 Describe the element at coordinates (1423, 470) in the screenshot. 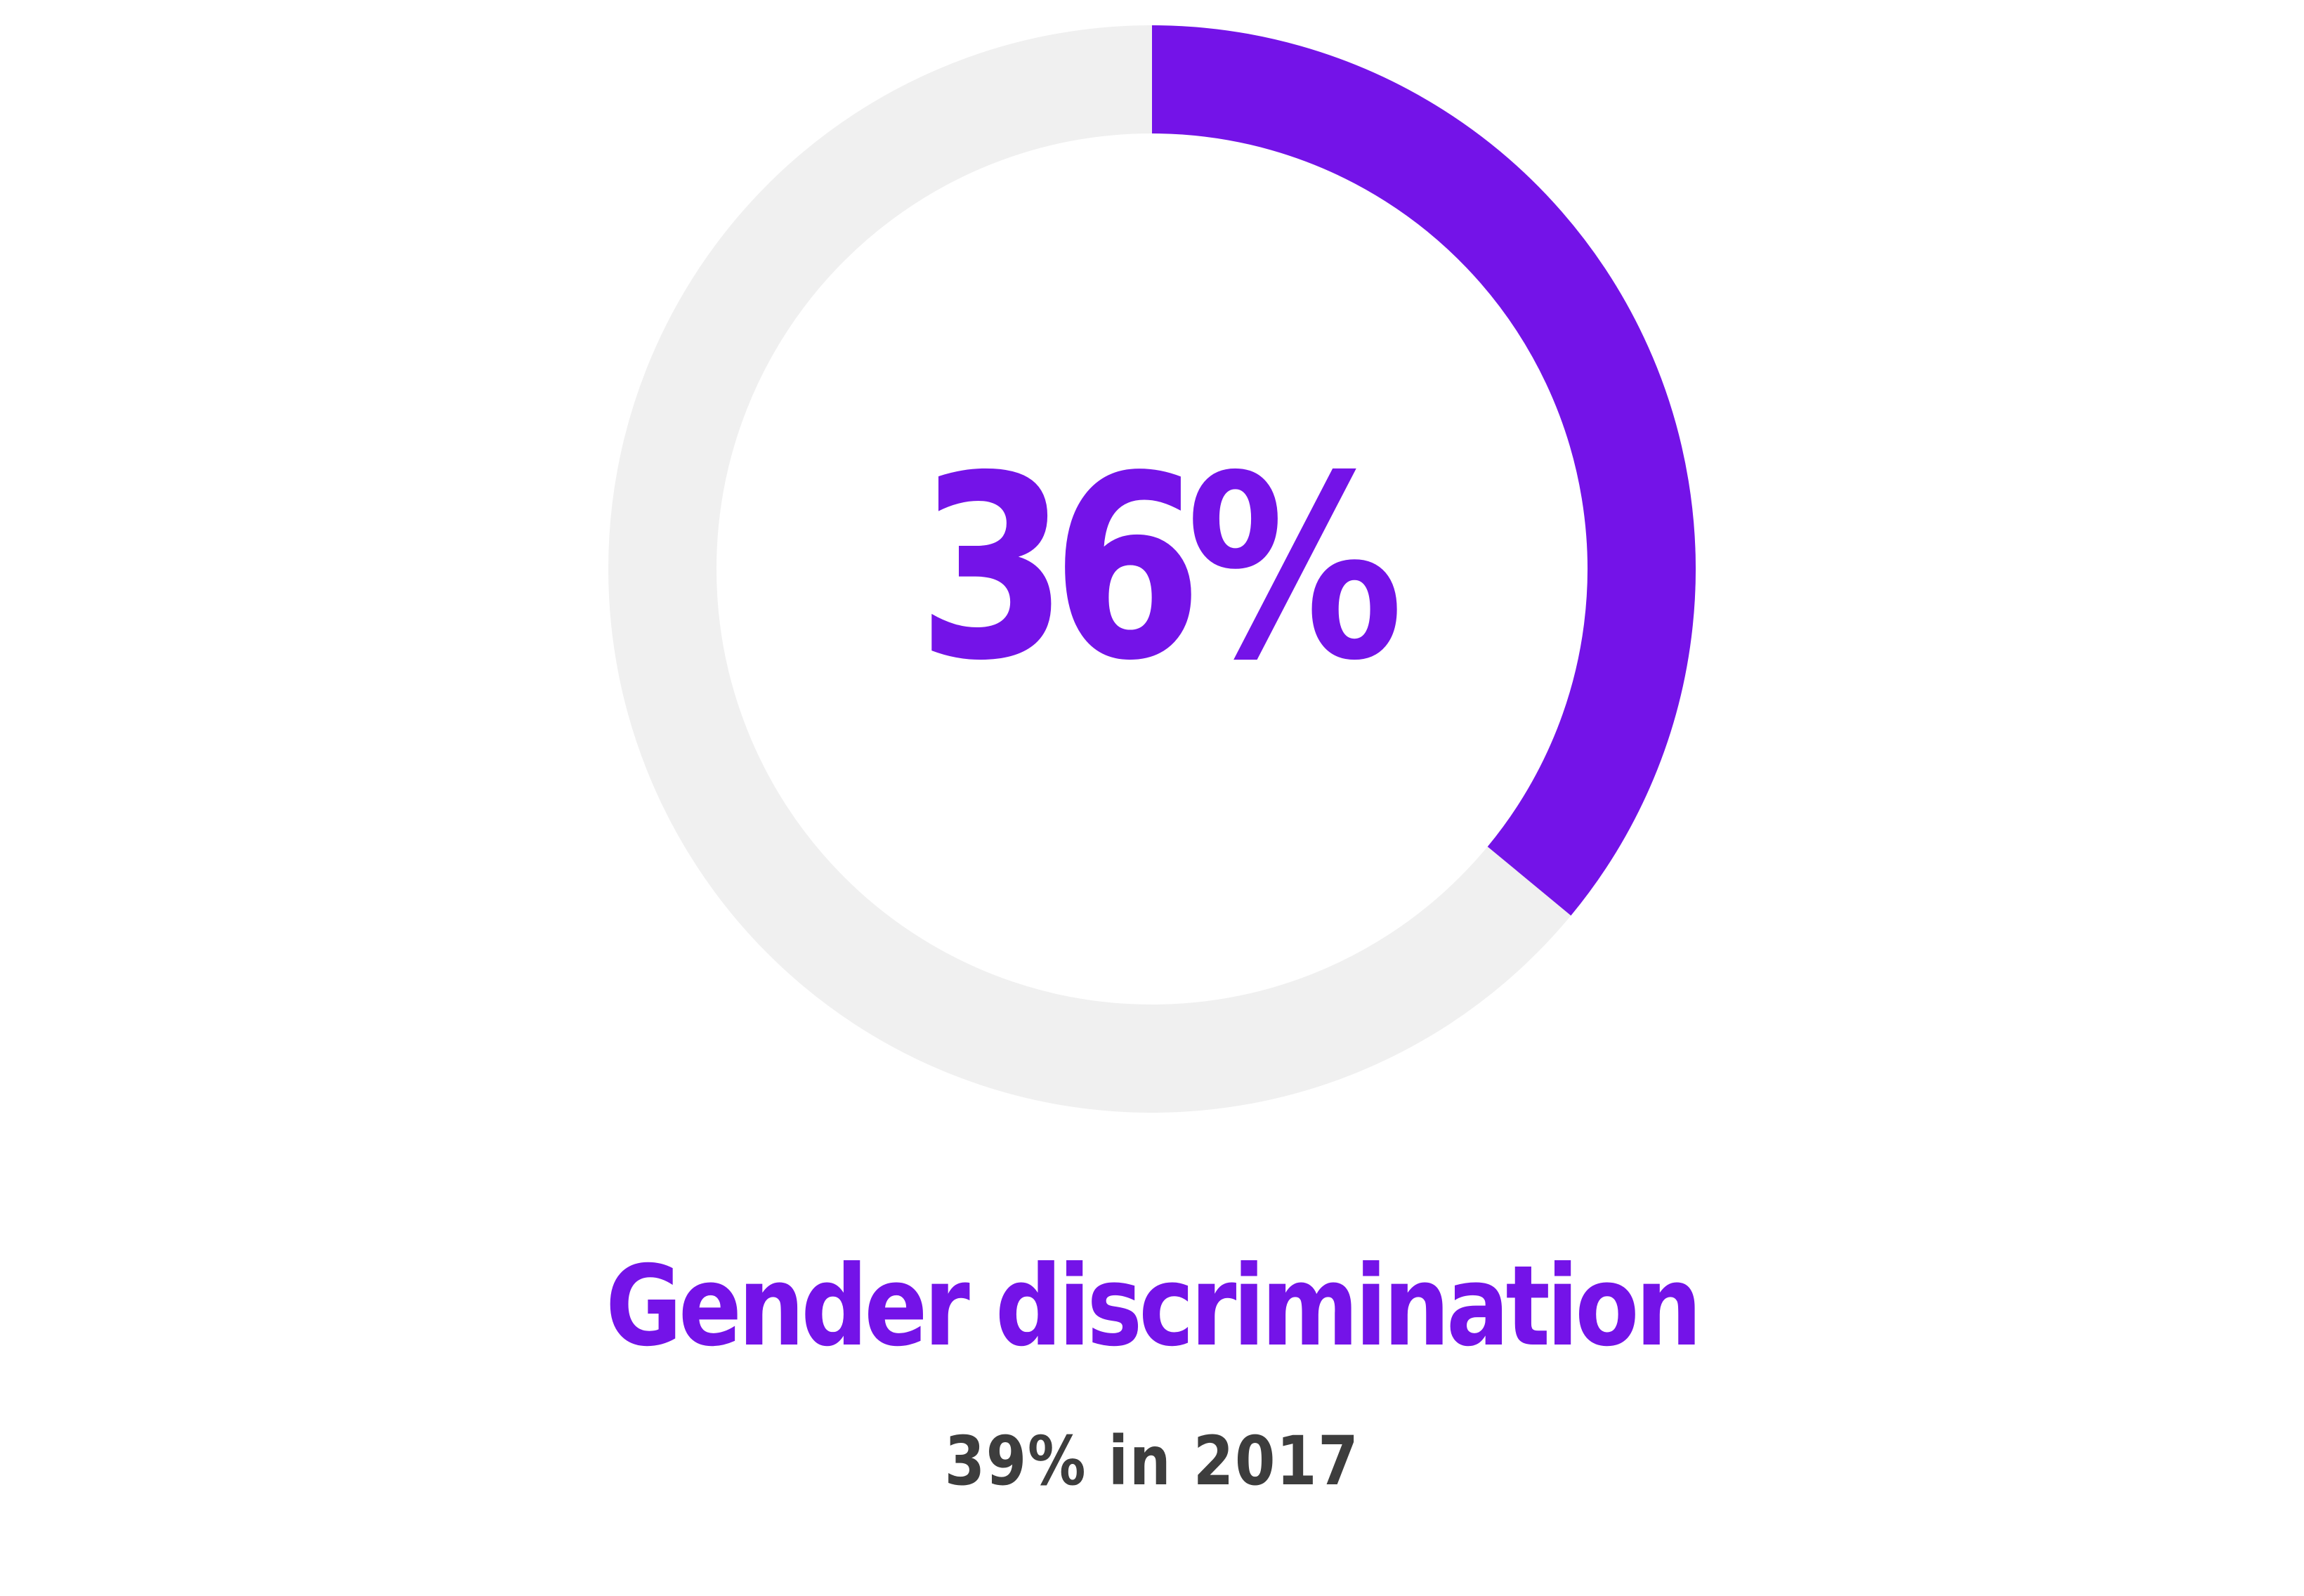

I see `donut-value-arc` at that location.